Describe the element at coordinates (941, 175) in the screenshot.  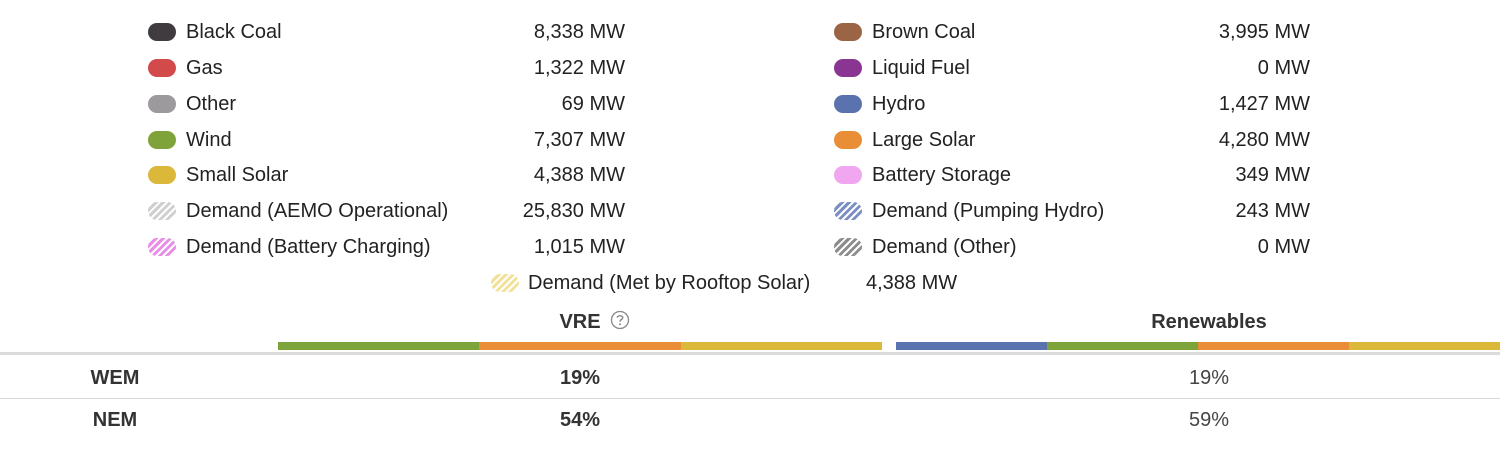
I see `legend-label: Battery Storage` at that location.